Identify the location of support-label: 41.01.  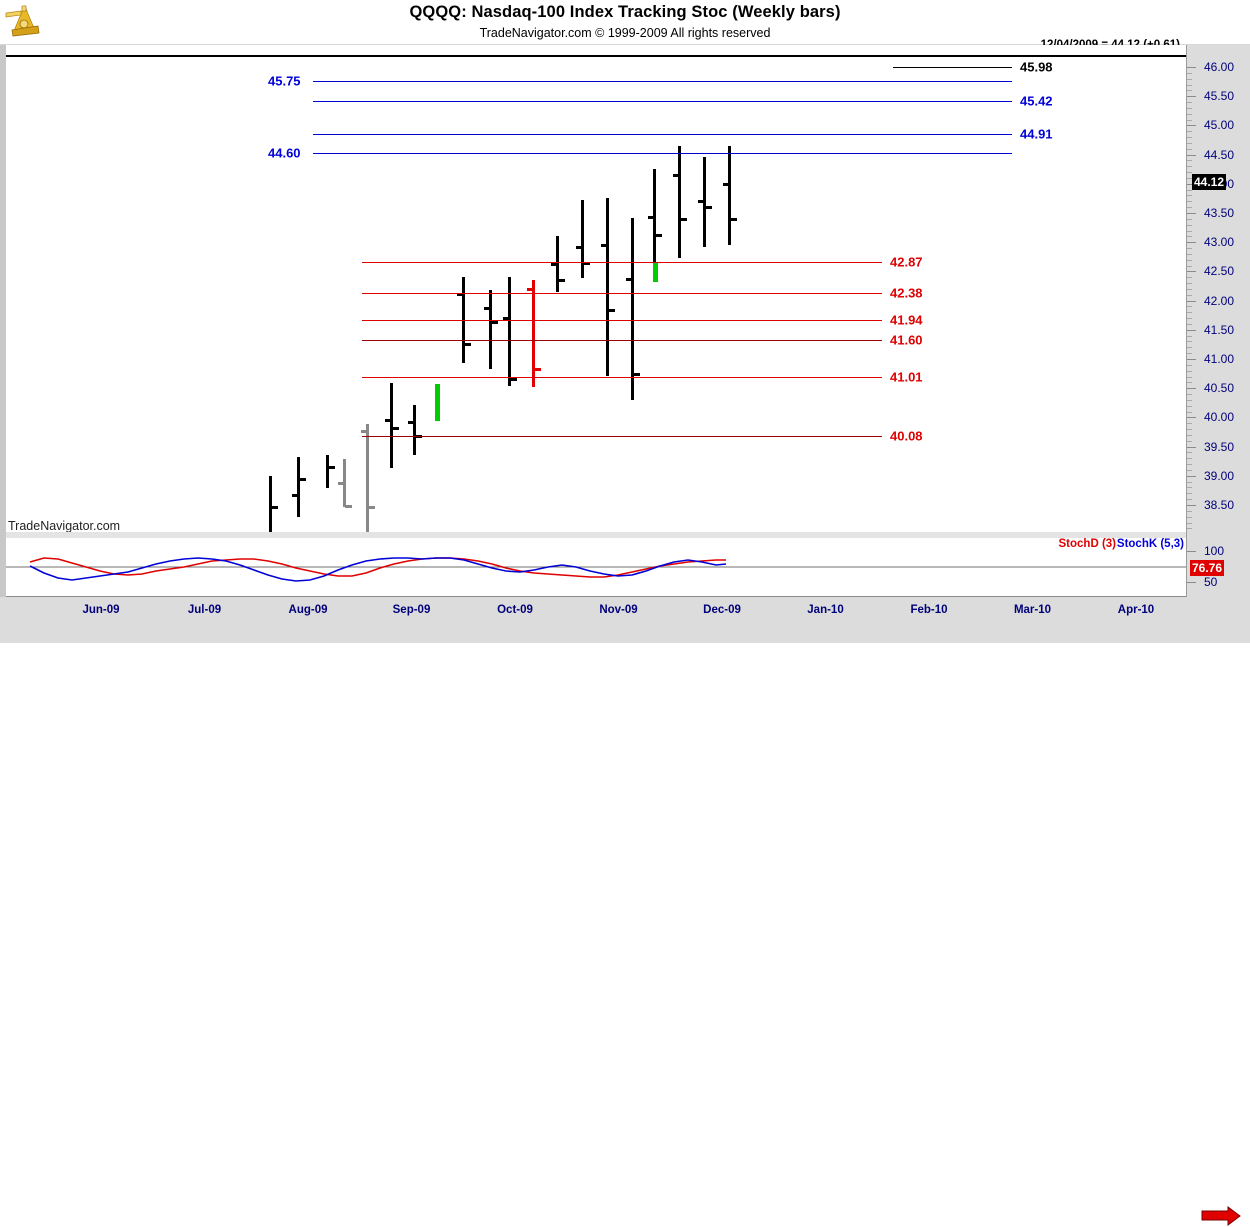
(906, 377).